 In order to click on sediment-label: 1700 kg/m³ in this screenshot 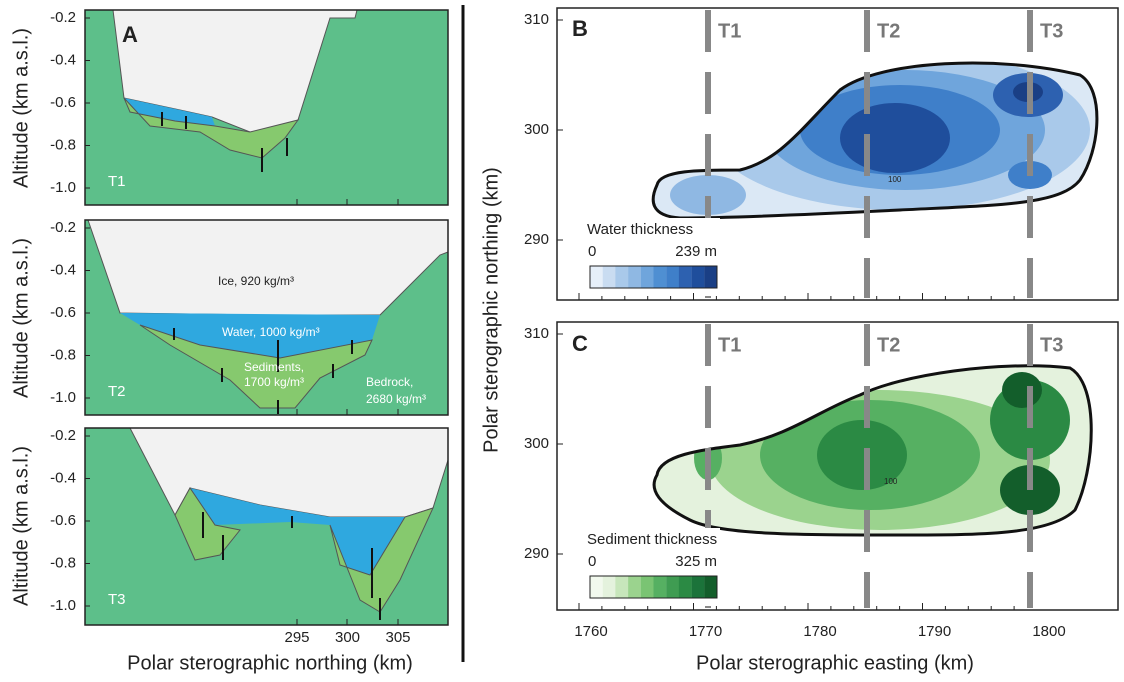, I will do `click(274, 382)`.